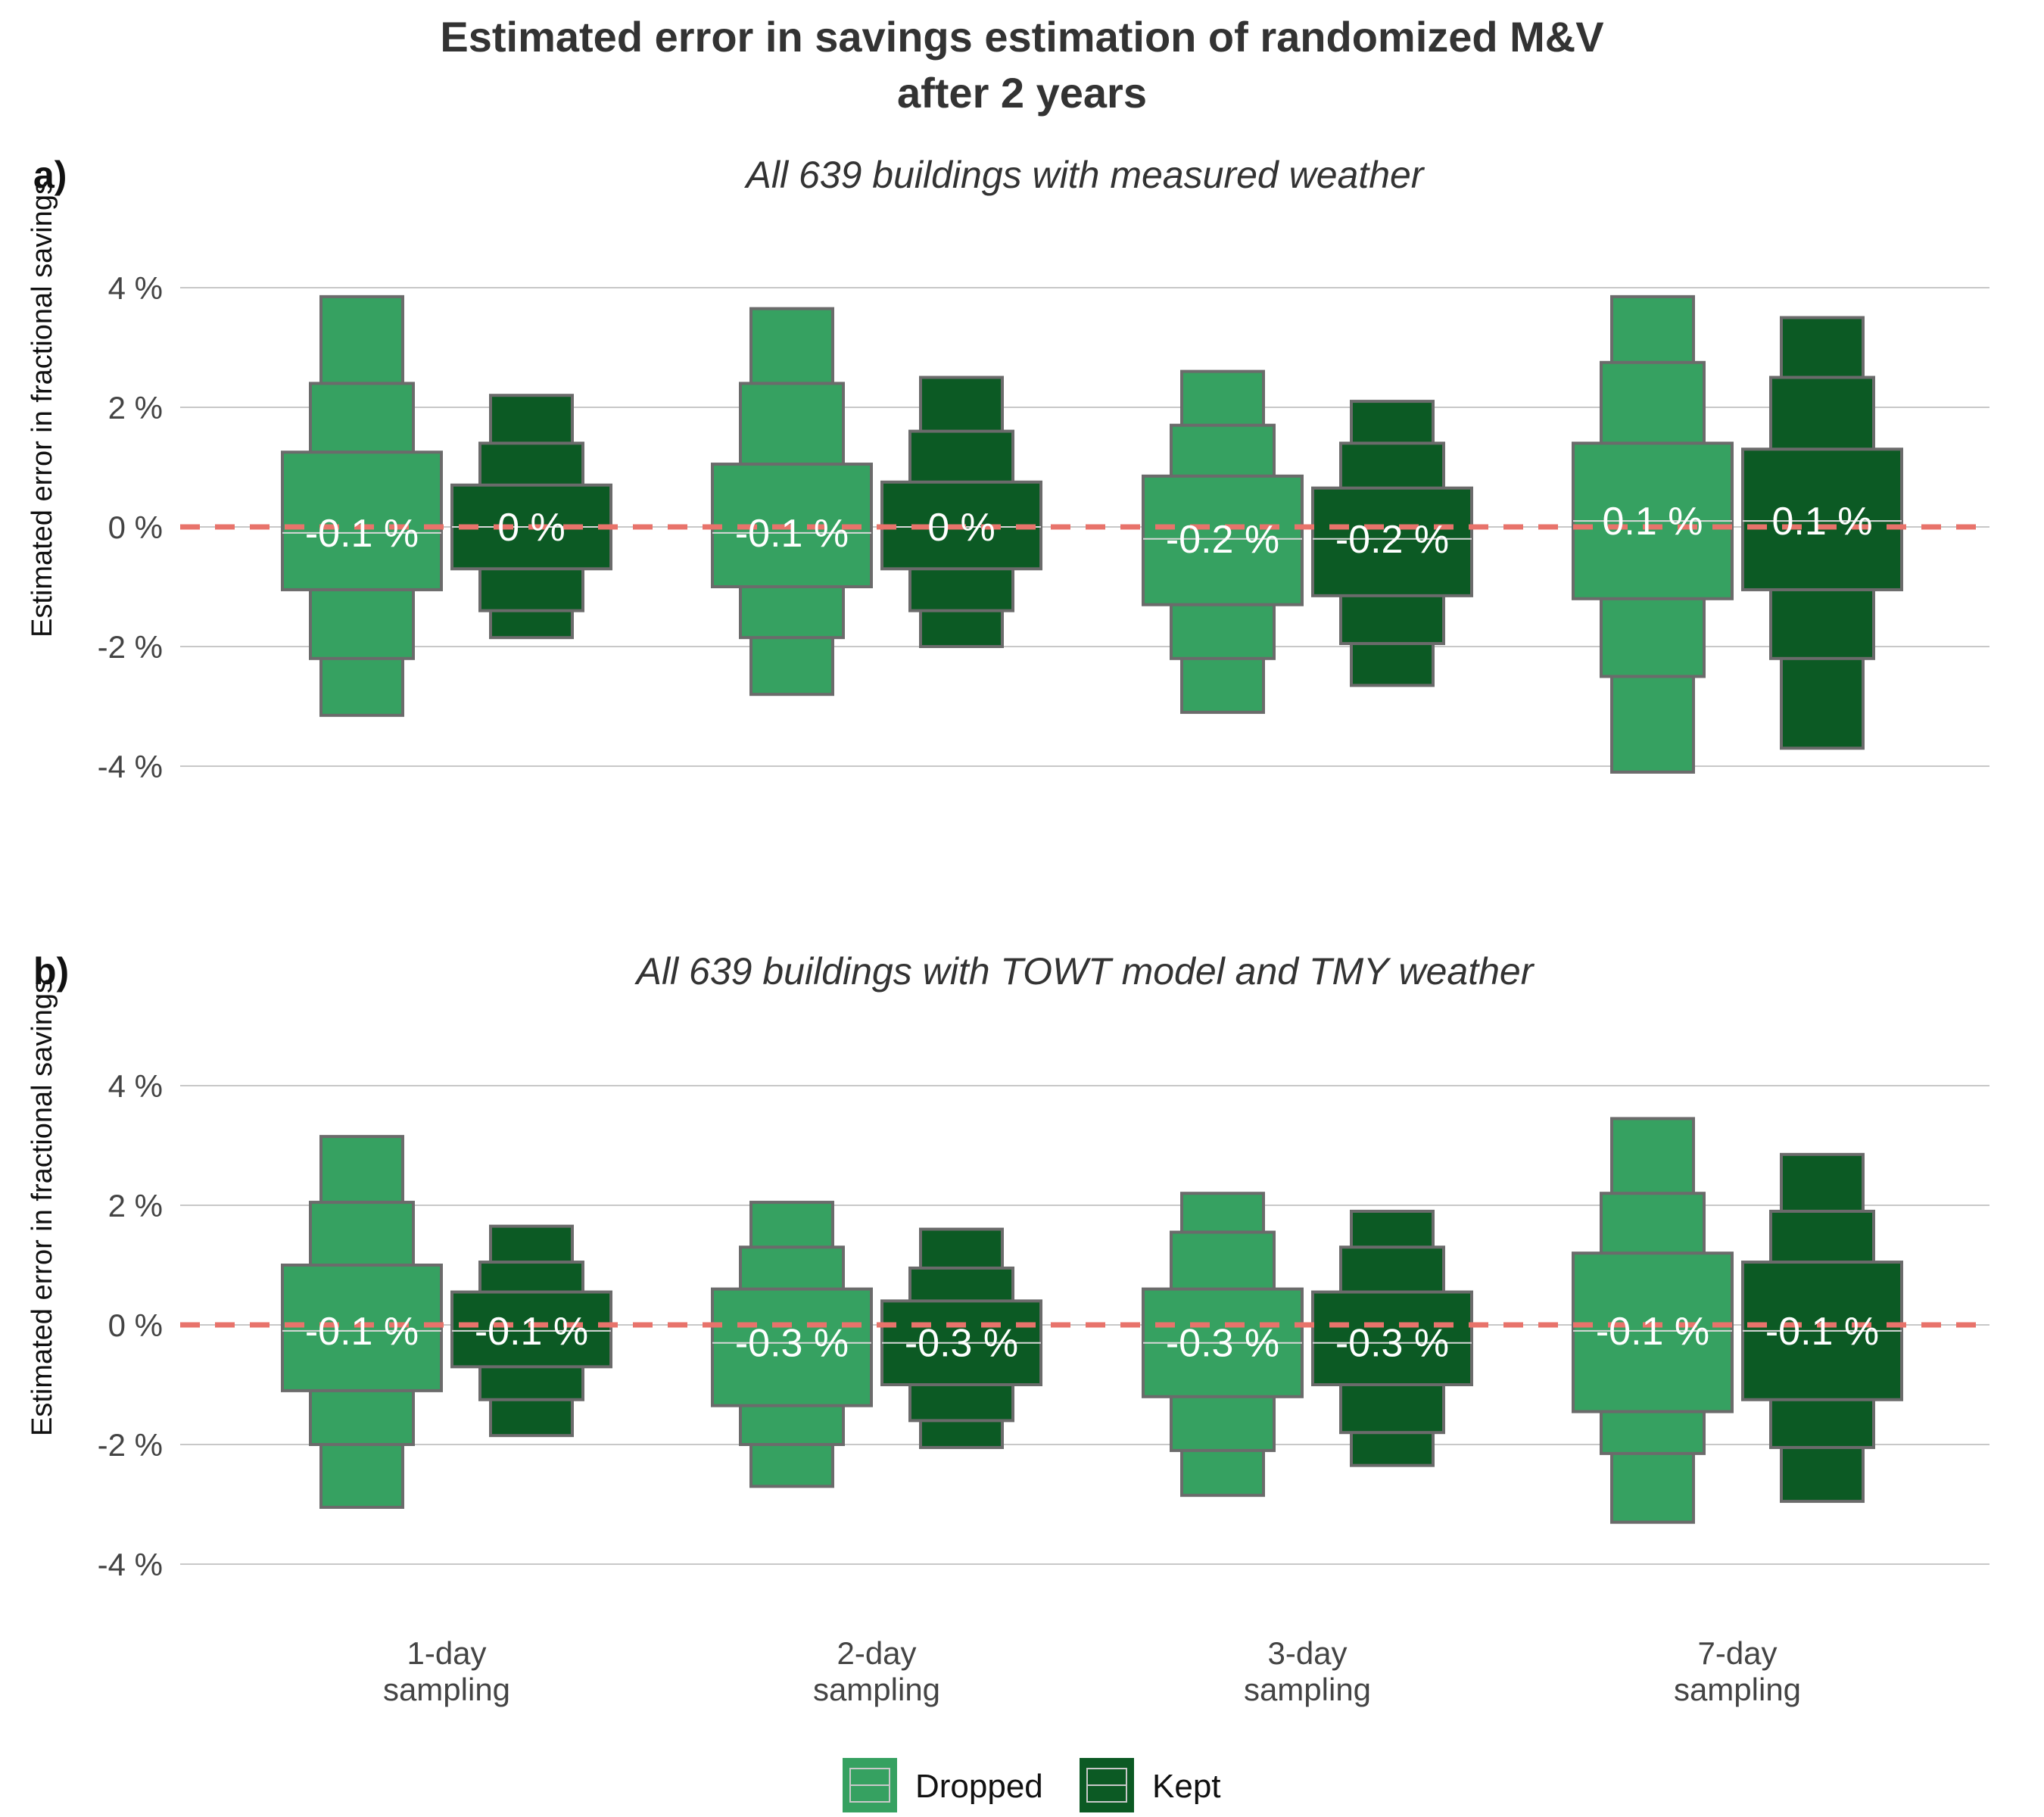 The width and height of the screenshot is (2044, 1817). Describe the element at coordinates (1107, 1785) in the screenshot. I see `legend-swatch-kept` at that location.